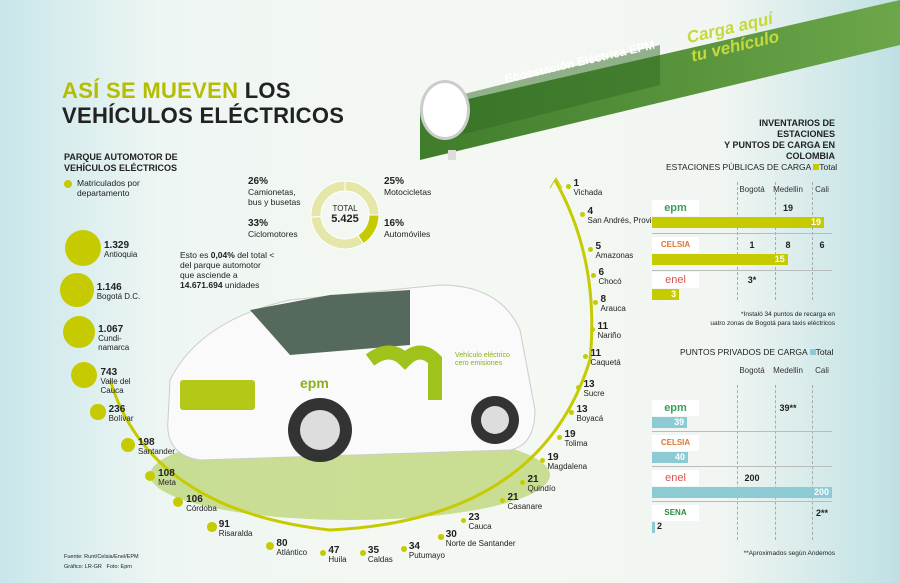 Image resolution: width=900 pixels, height=583 pixels. What do you see at coordinates (525, 502) in the screenshot?
I see `department-label: 21 Casanare` at bounding box center [525, 502].